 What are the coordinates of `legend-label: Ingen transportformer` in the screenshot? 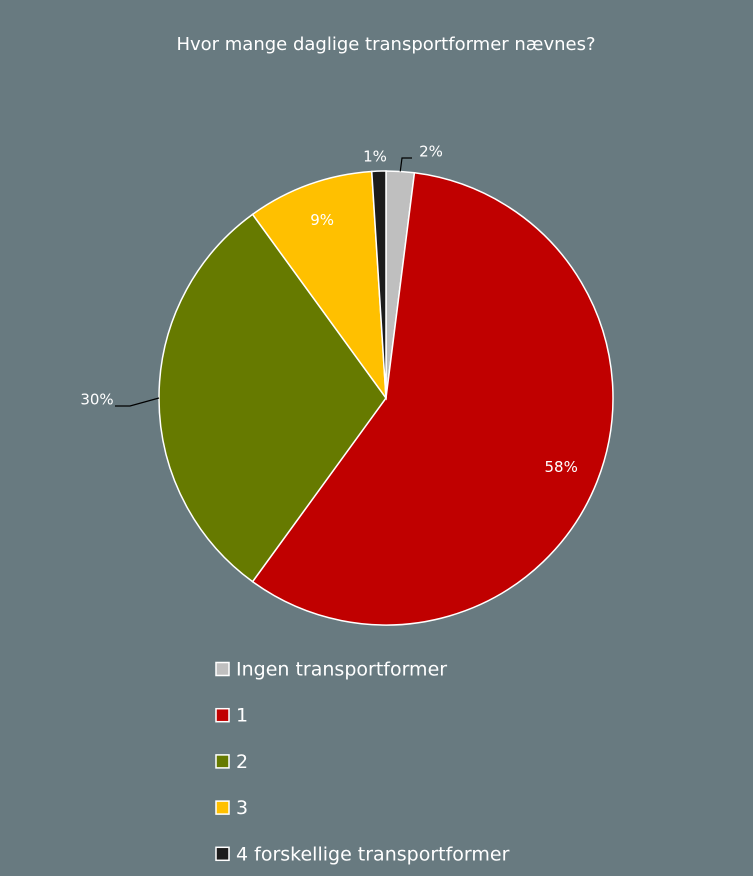 It's located at (341, 670).